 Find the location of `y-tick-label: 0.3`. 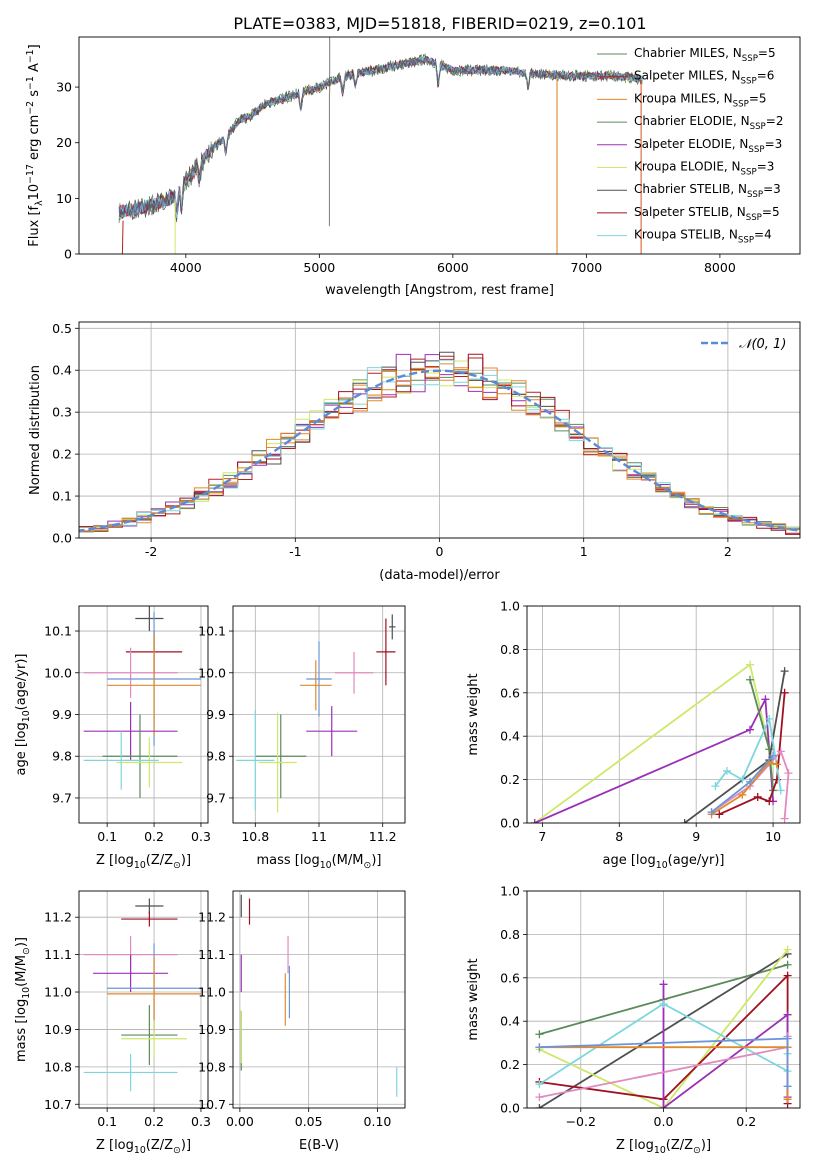

y-tick-label: 0.3 is located at coordinates (62, 412).